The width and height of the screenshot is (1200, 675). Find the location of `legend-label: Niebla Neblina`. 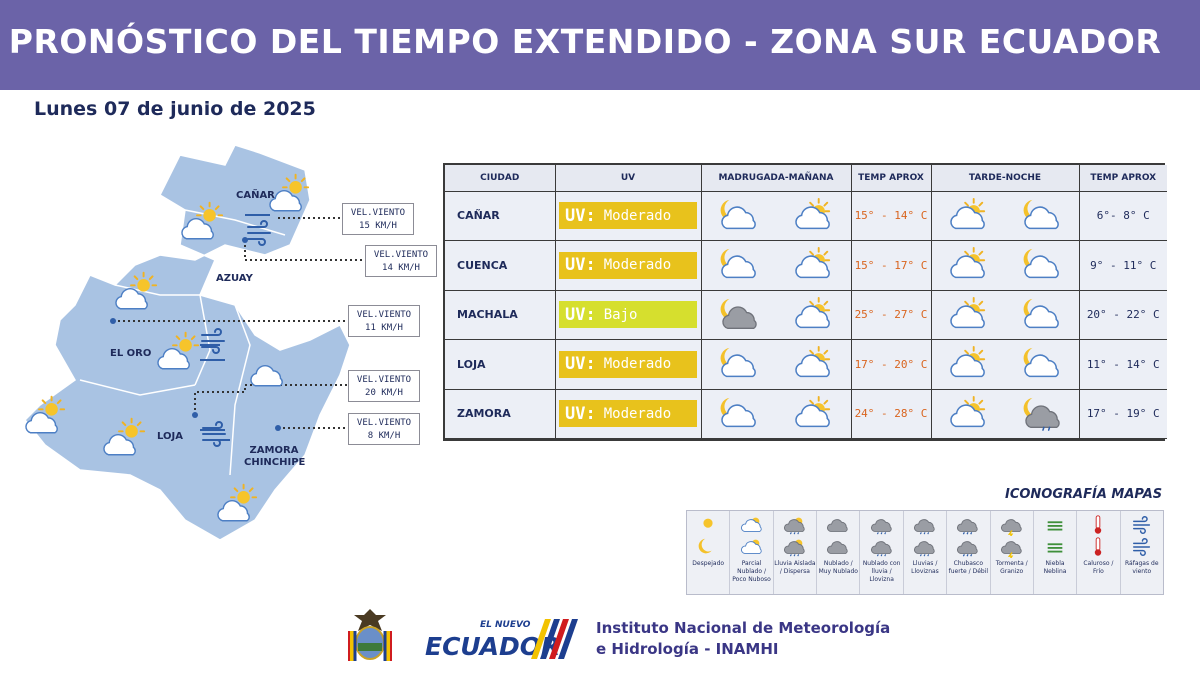

legend-label: Niebla Neblina is located at coordinates (1055, 567).